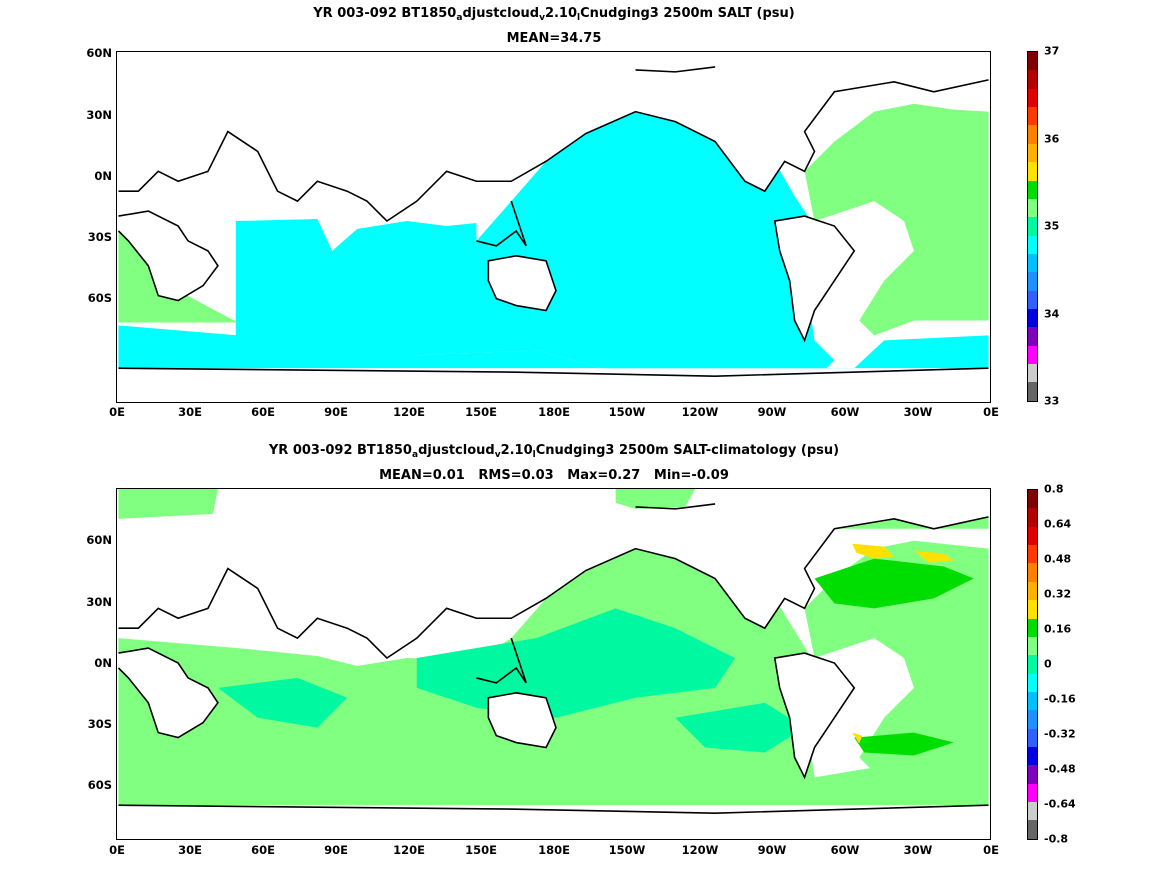 The image size is (1167, 875). What do you see at coordinates (845, 850) in the screenshot?
I see `panel2-x-tick: 60W` at bounding box center [845, 850].